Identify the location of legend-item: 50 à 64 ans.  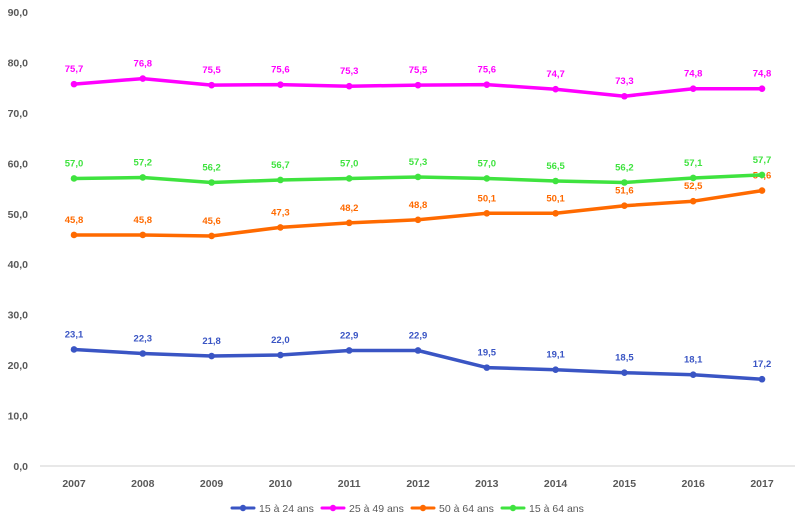
(452, 509).